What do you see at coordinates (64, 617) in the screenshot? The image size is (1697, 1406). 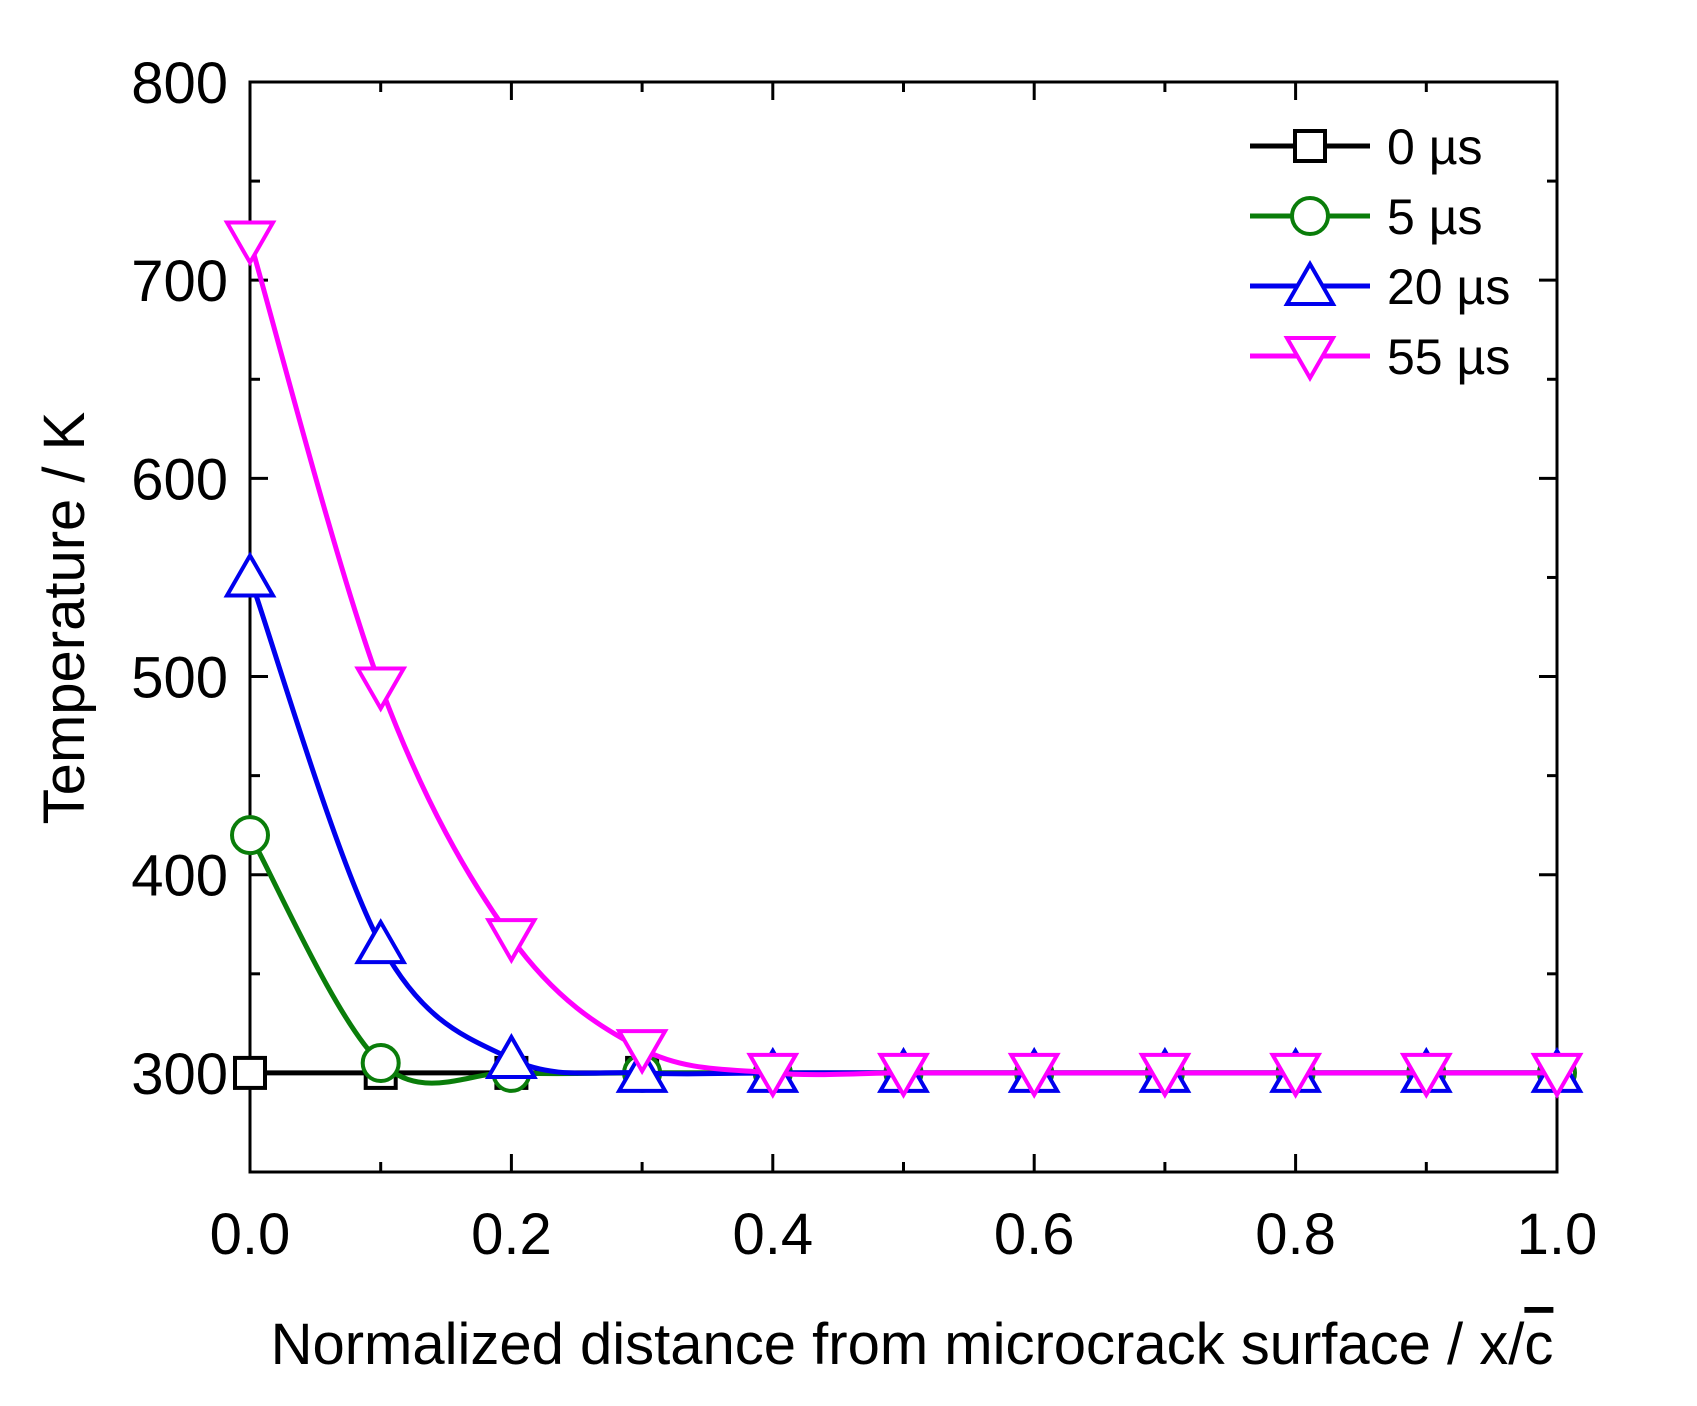 I see `y-axis-label: Temperature / K` at bounding box center [64, 617].